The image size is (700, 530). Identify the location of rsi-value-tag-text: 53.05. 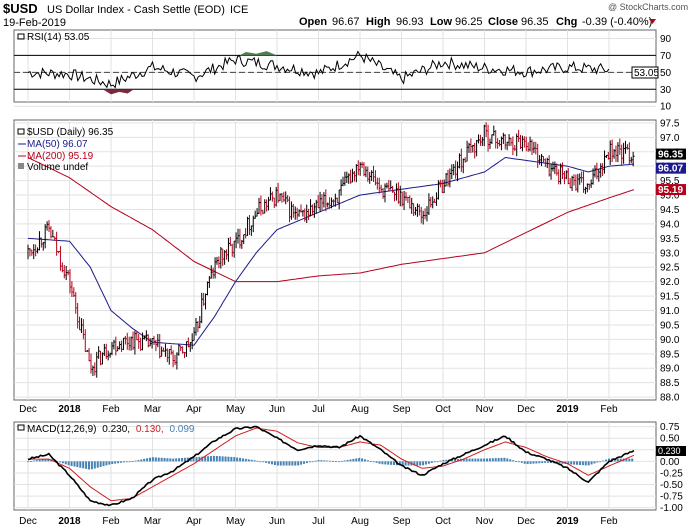
(646, 73).